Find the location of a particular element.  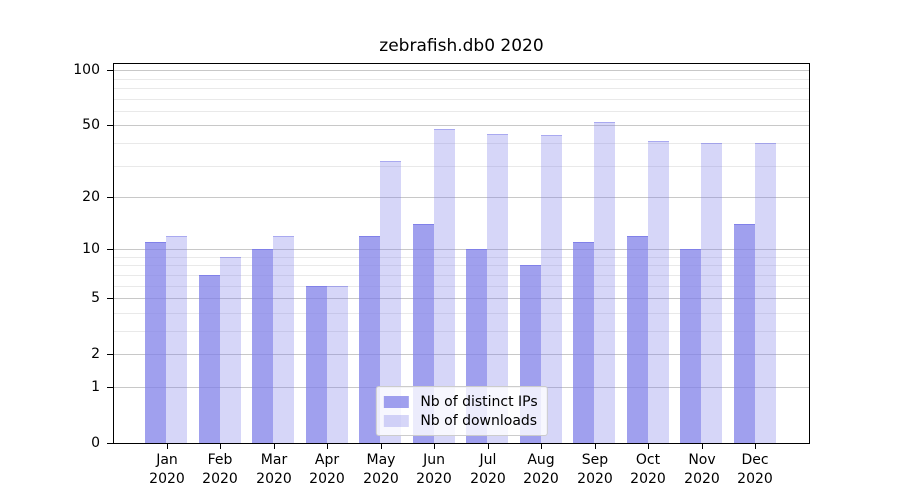

y-tick-label: 20 is located at coordinates (91, 197).